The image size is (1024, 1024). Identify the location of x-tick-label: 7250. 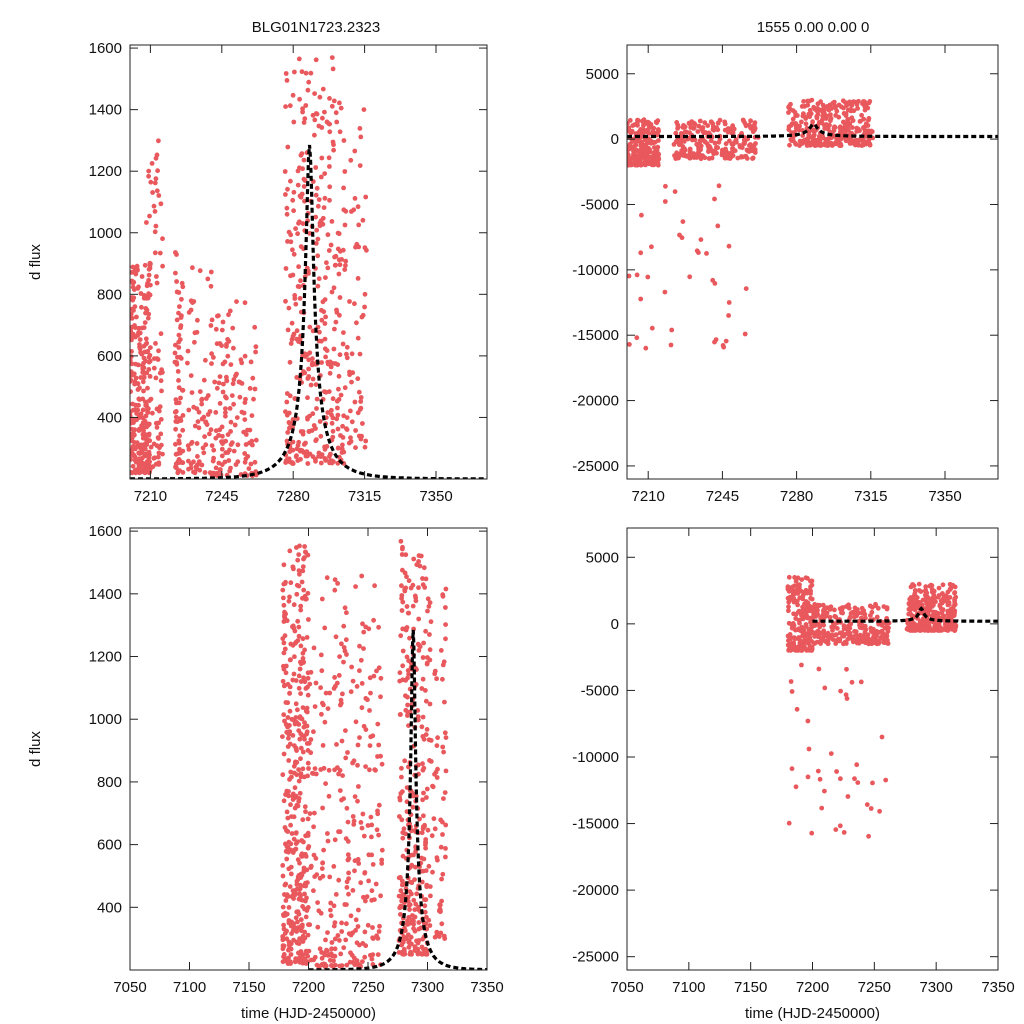
(367, 987).